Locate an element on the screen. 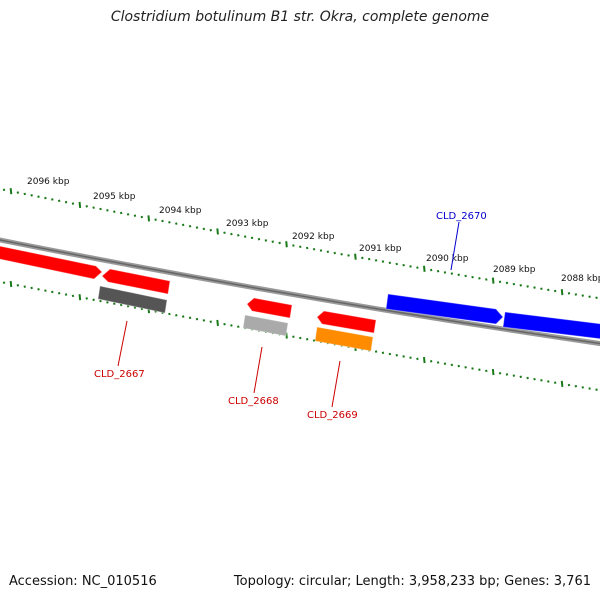  kbp-label: 2095 kbp is located at coordinates (114, 197).